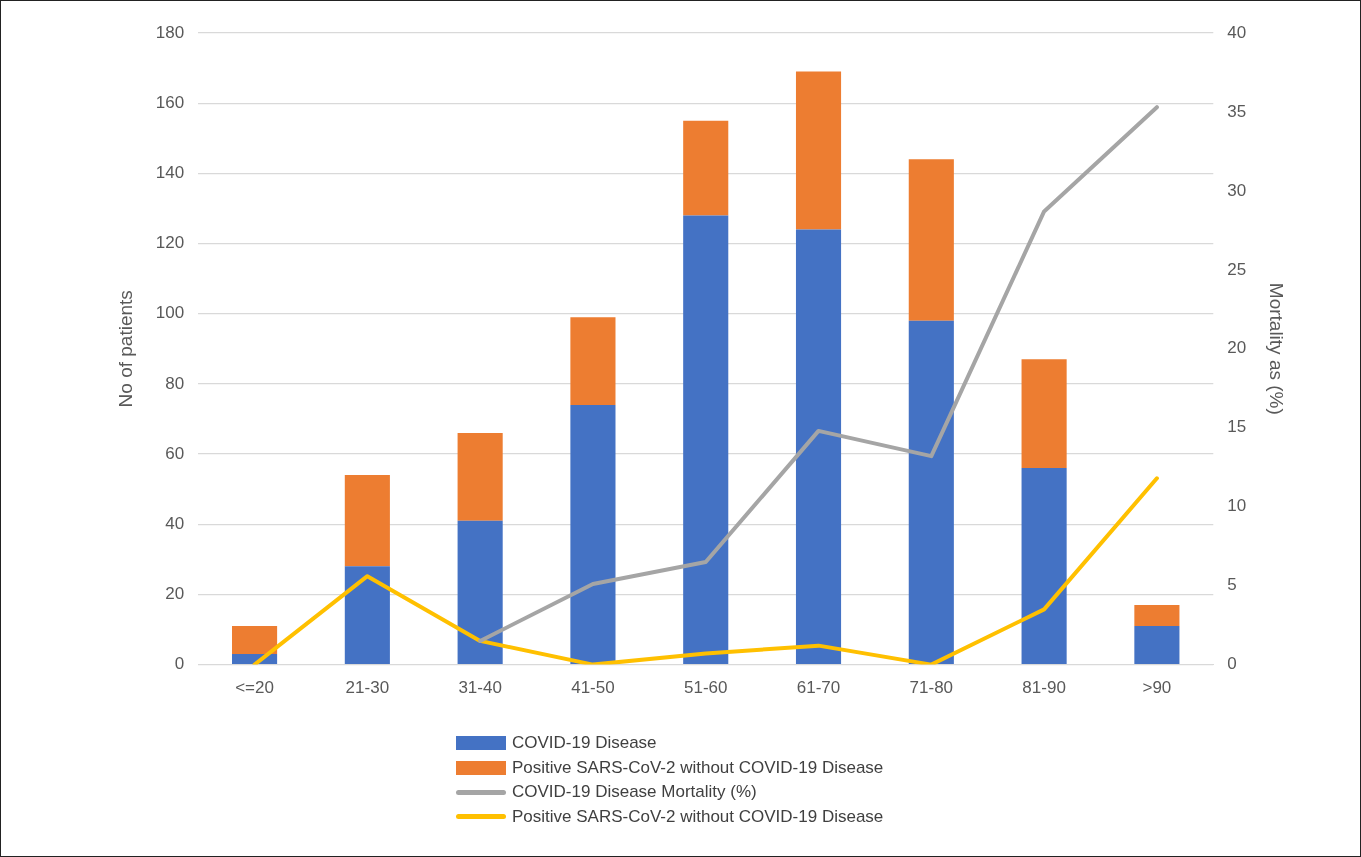 The image size is (1361, 857). Describe the element at coordinates (593, 688) in the screenshot. I see `x-tick-label: 41-50` at that location.